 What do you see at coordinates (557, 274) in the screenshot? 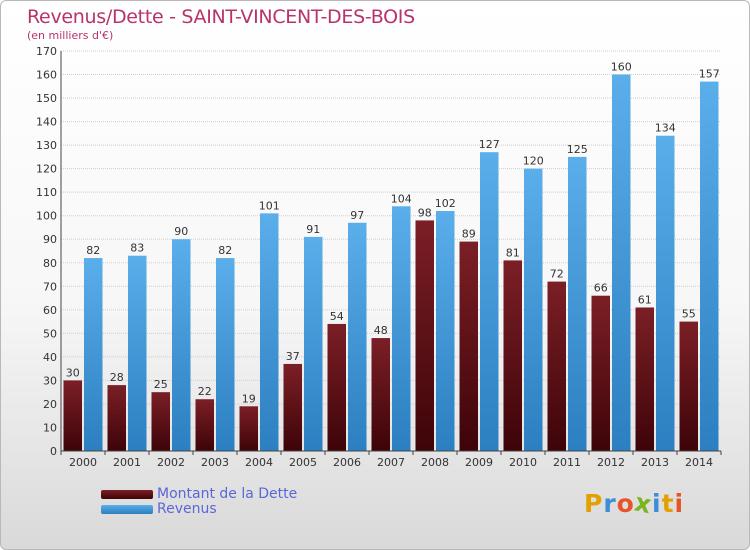
I see `data-label-debt: 72` at bounding box center [557, 274].